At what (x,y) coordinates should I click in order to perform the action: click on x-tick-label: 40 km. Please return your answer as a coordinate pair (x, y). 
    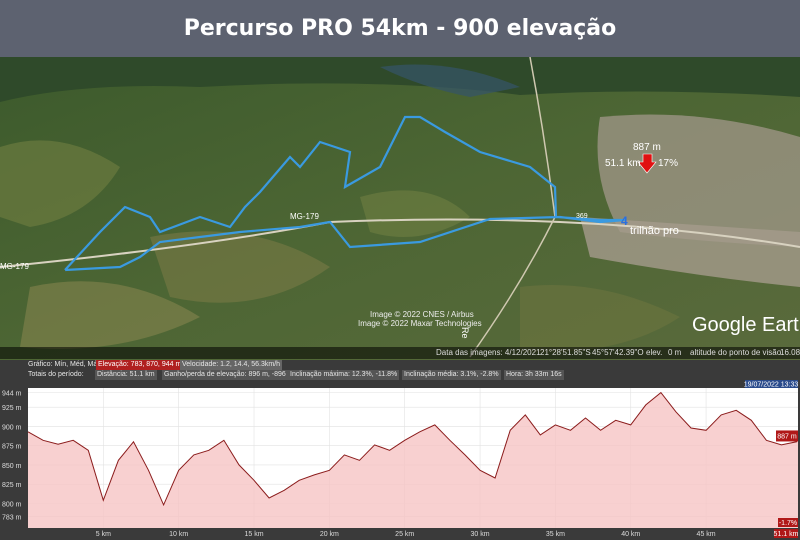
    Looking at the image, I should click on (630, 534).